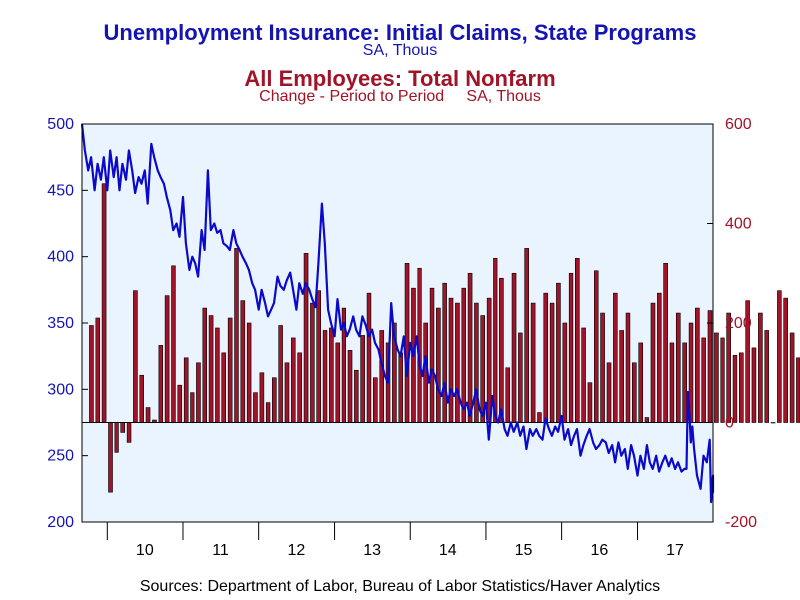 The width and height of the screenshot is (800, 600). I want to click on x-tick-label: 14, so click(448, 550).